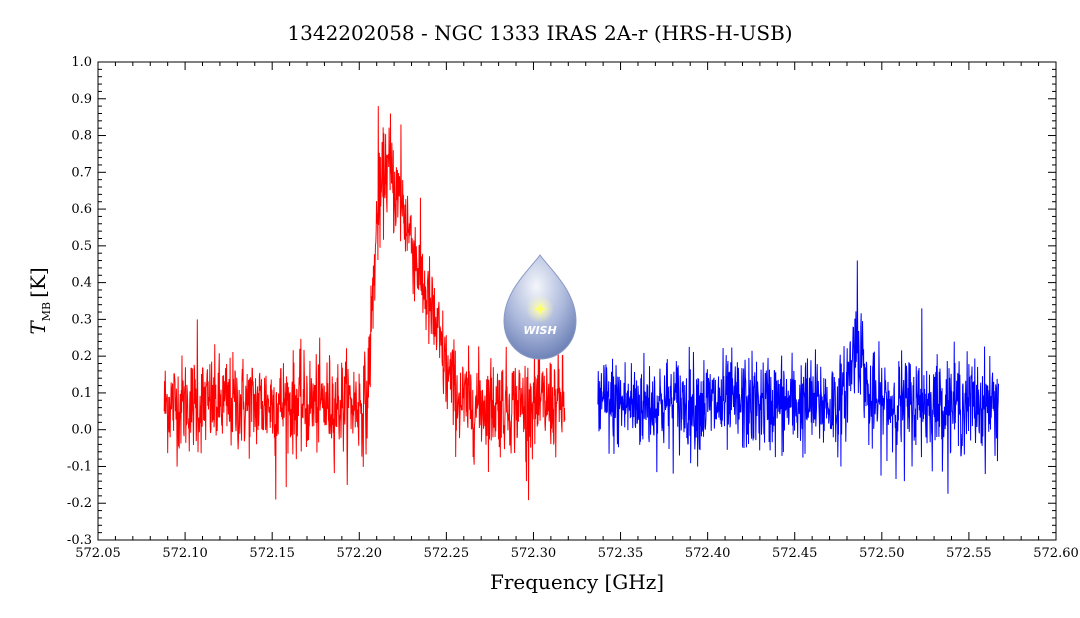 This screenshot has width=1080, height=618. I want to click on x-tick-label: 572.20, so click(360, 553).